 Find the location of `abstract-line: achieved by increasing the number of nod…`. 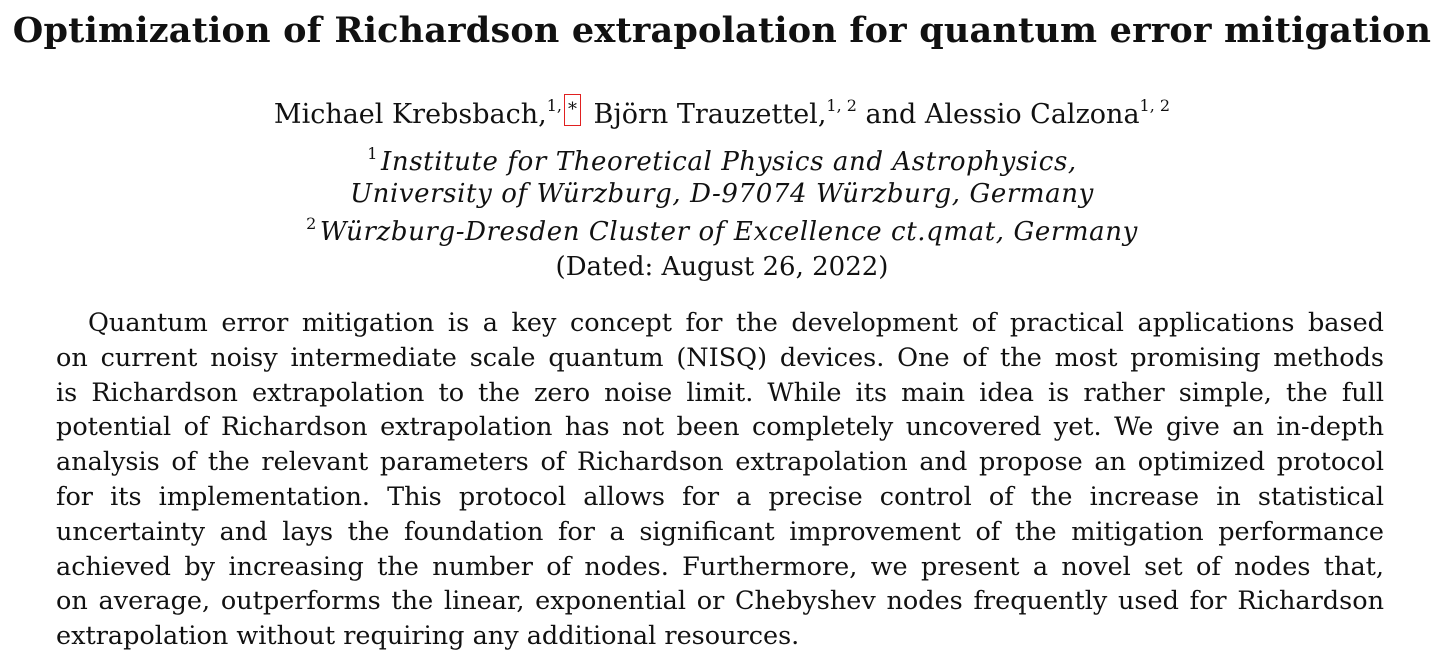

abstract-line: achieved by increasing the number of nod… is located at coordinates (720, 566).